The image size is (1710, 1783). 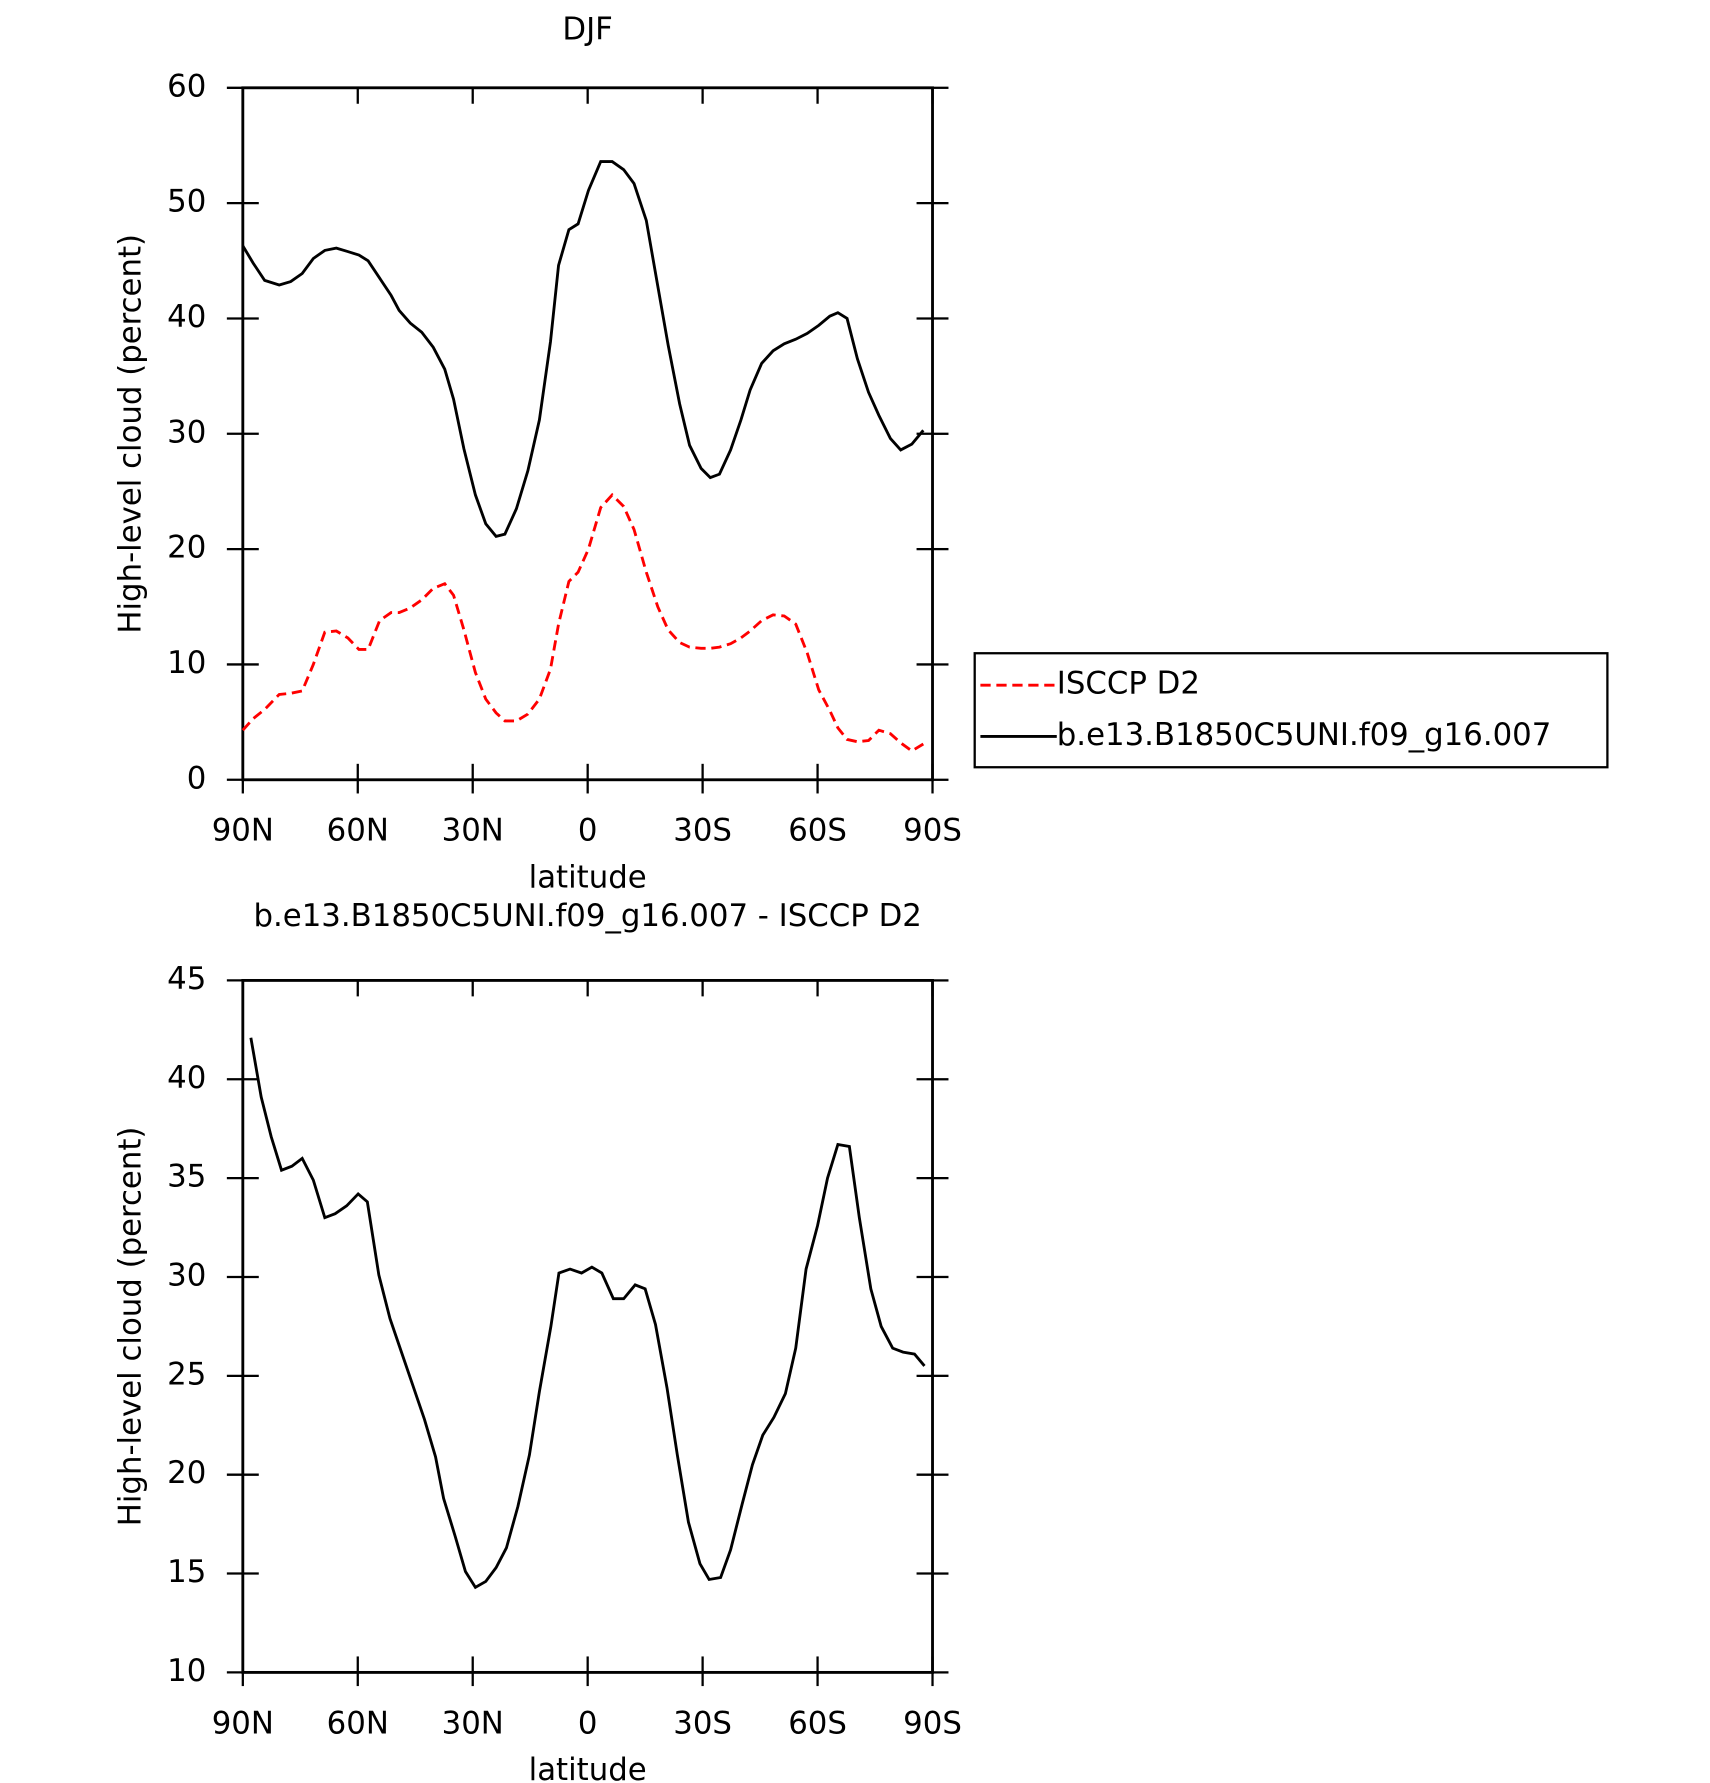 I want to click on legend-label: ISCCP D2, so click(x=1128, y=684).